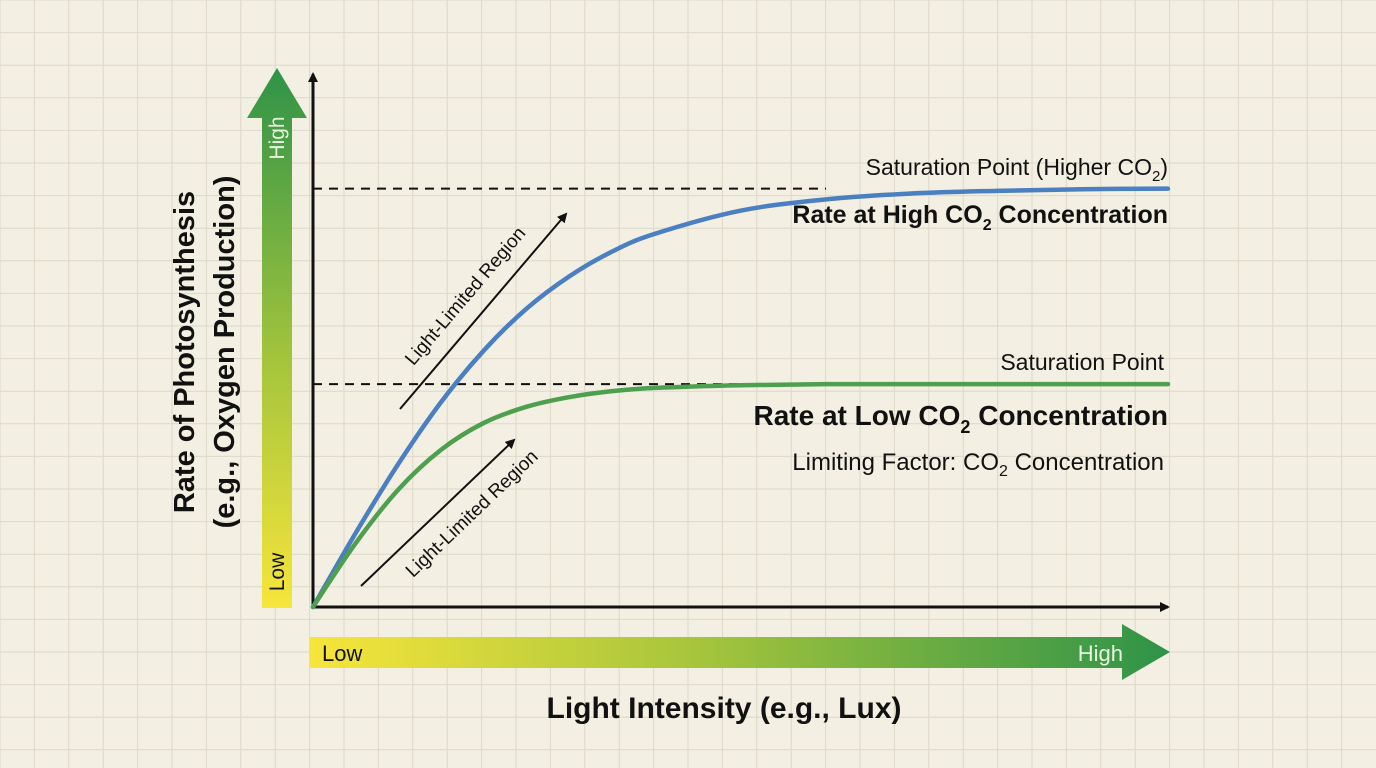 The height and width of the screenshot is (768, 1376). Describe the element at coordinates (961, 418) in the screenshot. I see `series-label-low: Rate at Low CO2 Concentration` at that location.